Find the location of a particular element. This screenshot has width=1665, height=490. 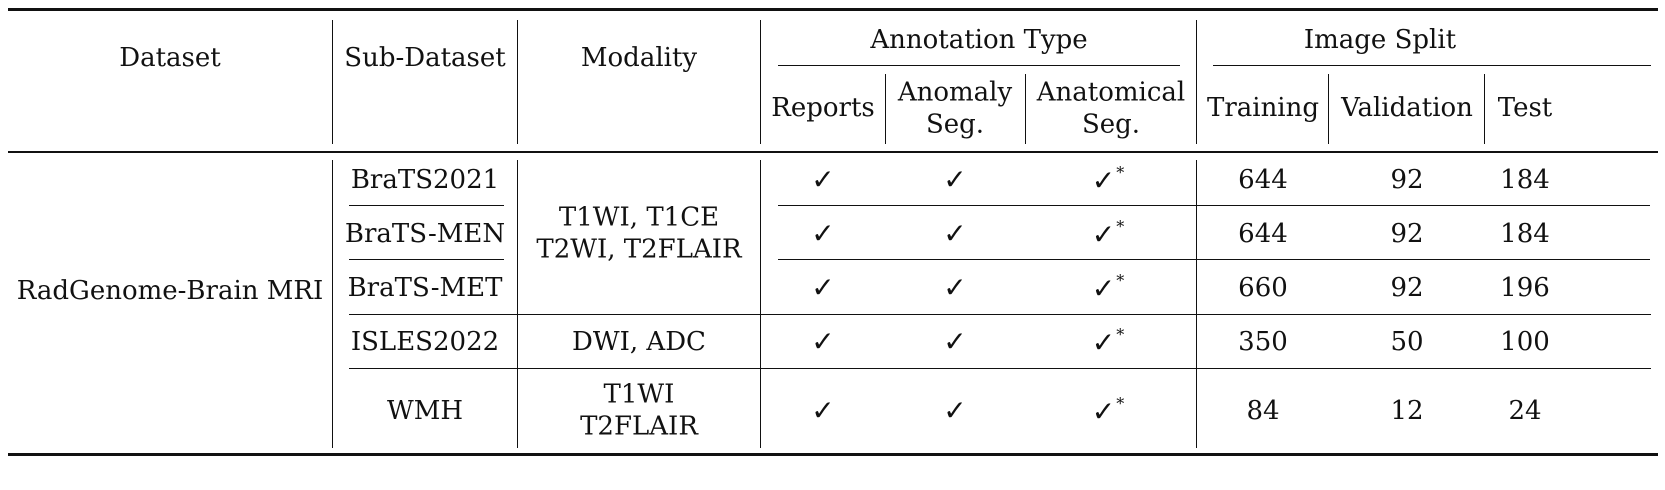

bottom-rule is located at coordinates (833, 454).